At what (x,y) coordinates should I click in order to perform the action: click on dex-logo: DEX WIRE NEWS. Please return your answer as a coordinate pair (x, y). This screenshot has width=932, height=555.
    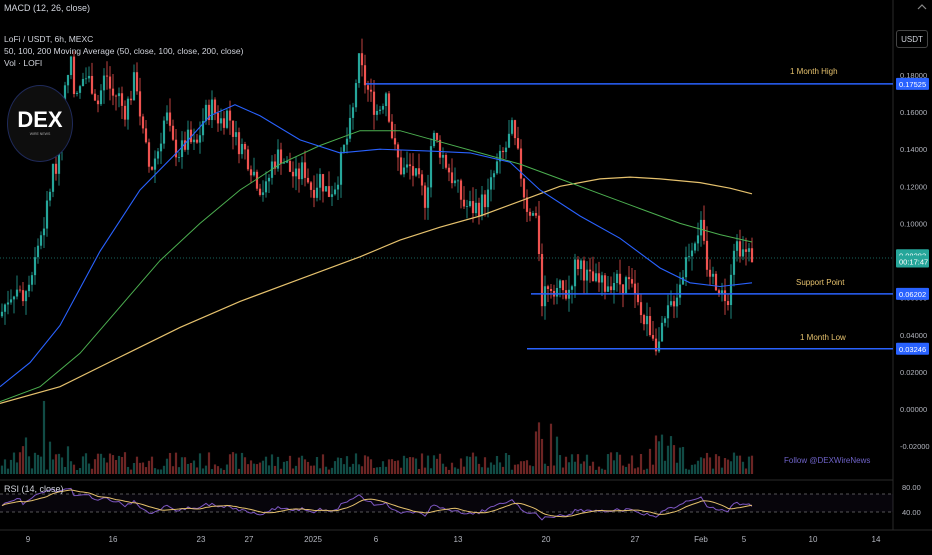
    Looking at the image, I should click on (40, 123).